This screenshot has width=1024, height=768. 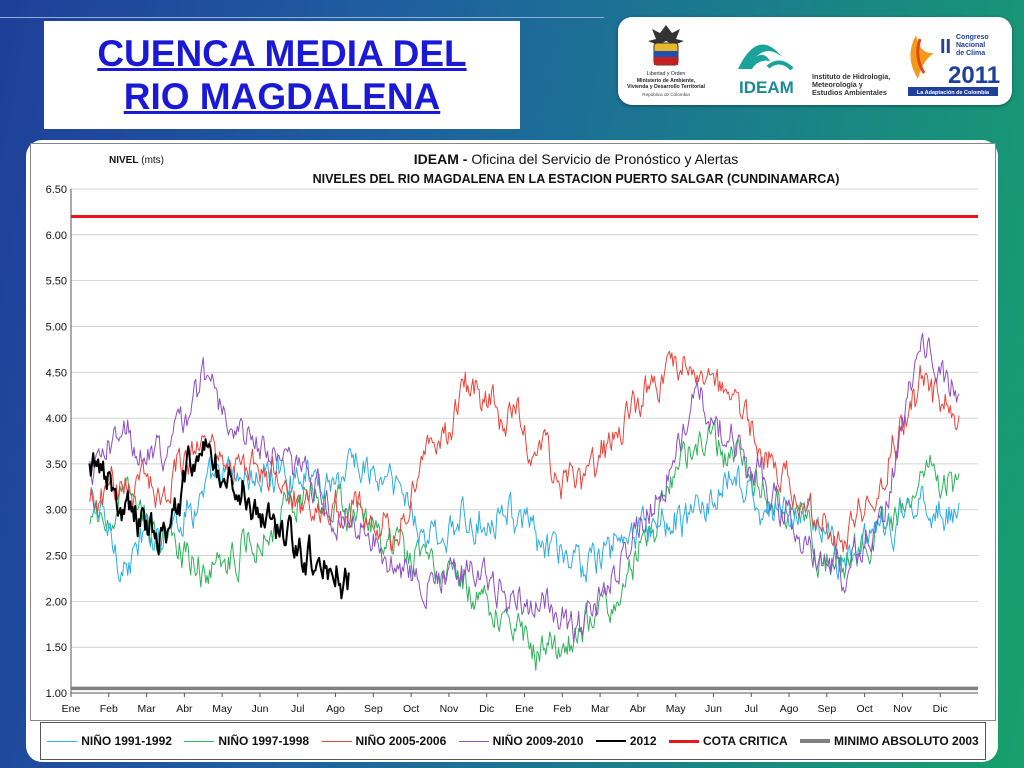 What do you see at coordinates (851, 76) in the screenshot?
I see `ideam-line-1: Instituto de Hidrología,` at bounding box center [851, 76].